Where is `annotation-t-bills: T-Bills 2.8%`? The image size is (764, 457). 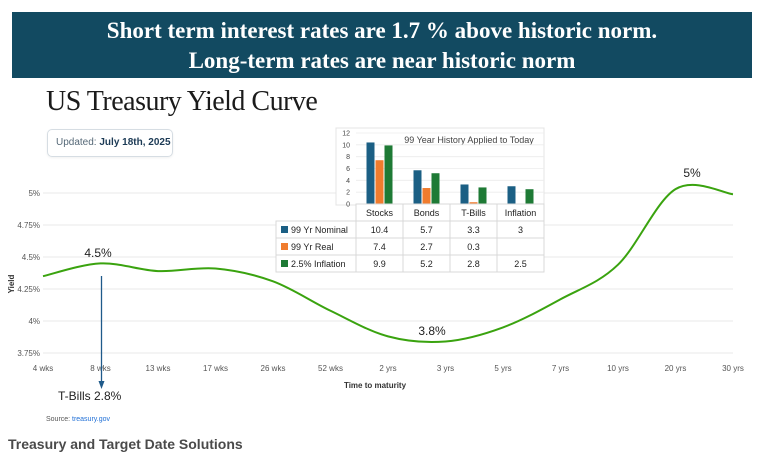 annotation-t-bills: T-Bills 2.8% is located at coordinates (90, 396).